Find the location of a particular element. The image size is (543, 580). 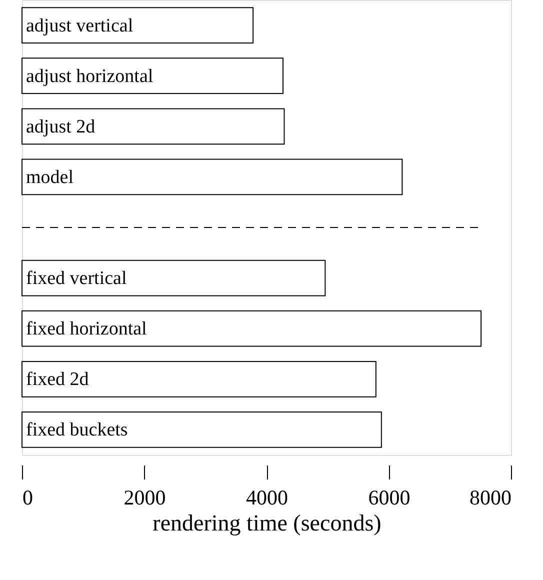

y-tick-label: fixed buckets is located at coordinates (77, 430).